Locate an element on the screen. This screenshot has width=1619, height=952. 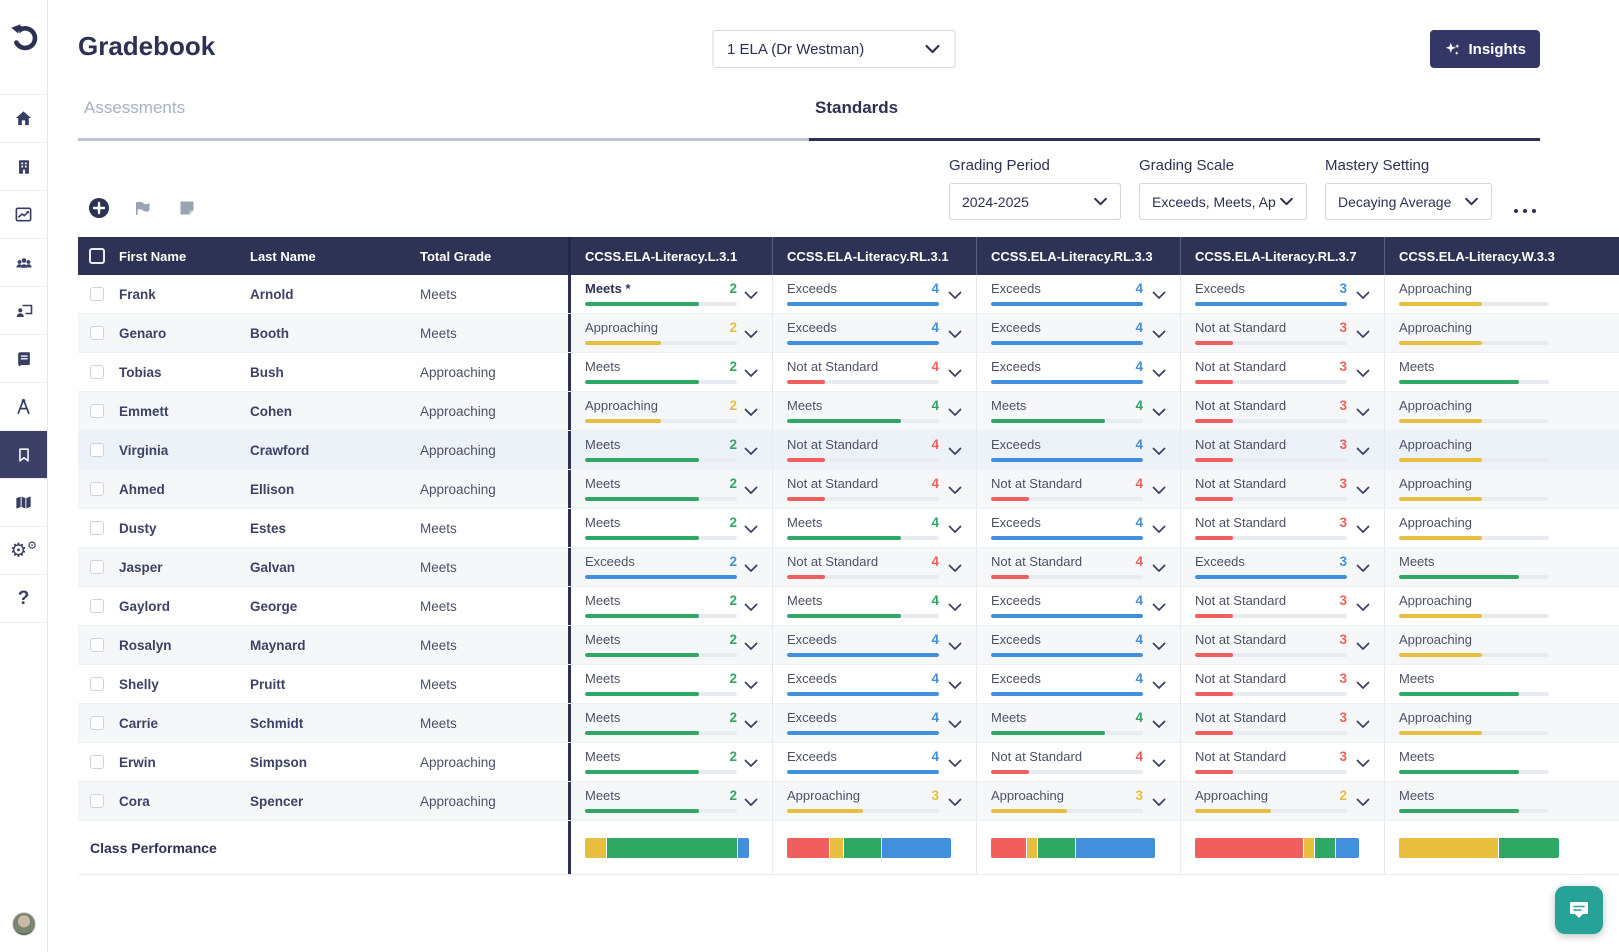
insights-button: Insights is located at coordinates (1485, 49).